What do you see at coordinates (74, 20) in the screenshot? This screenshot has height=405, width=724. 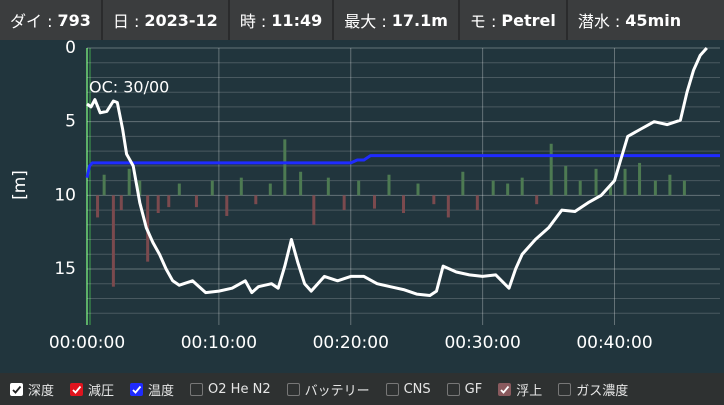 I see `info-value: 793` at bounding box center [74, 20].